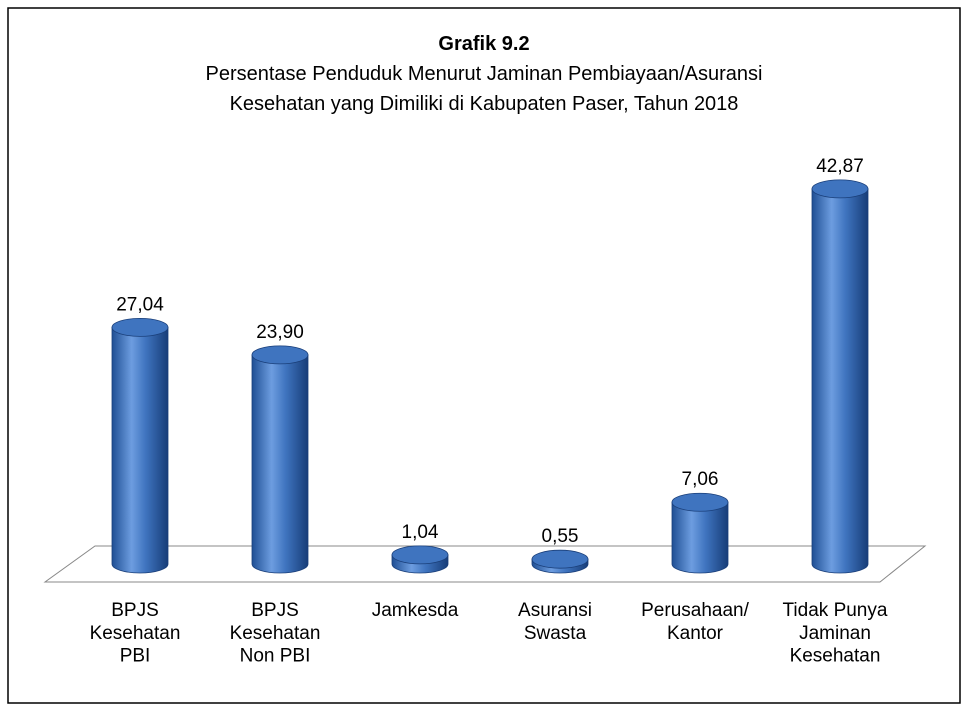 This screenshot has height=716, width=968. What do you see at coordinates (135, 633) in the screenshot?
I see `x-tick-label: BPJS Kesehatan PBI` at bounding box center [135, 633].